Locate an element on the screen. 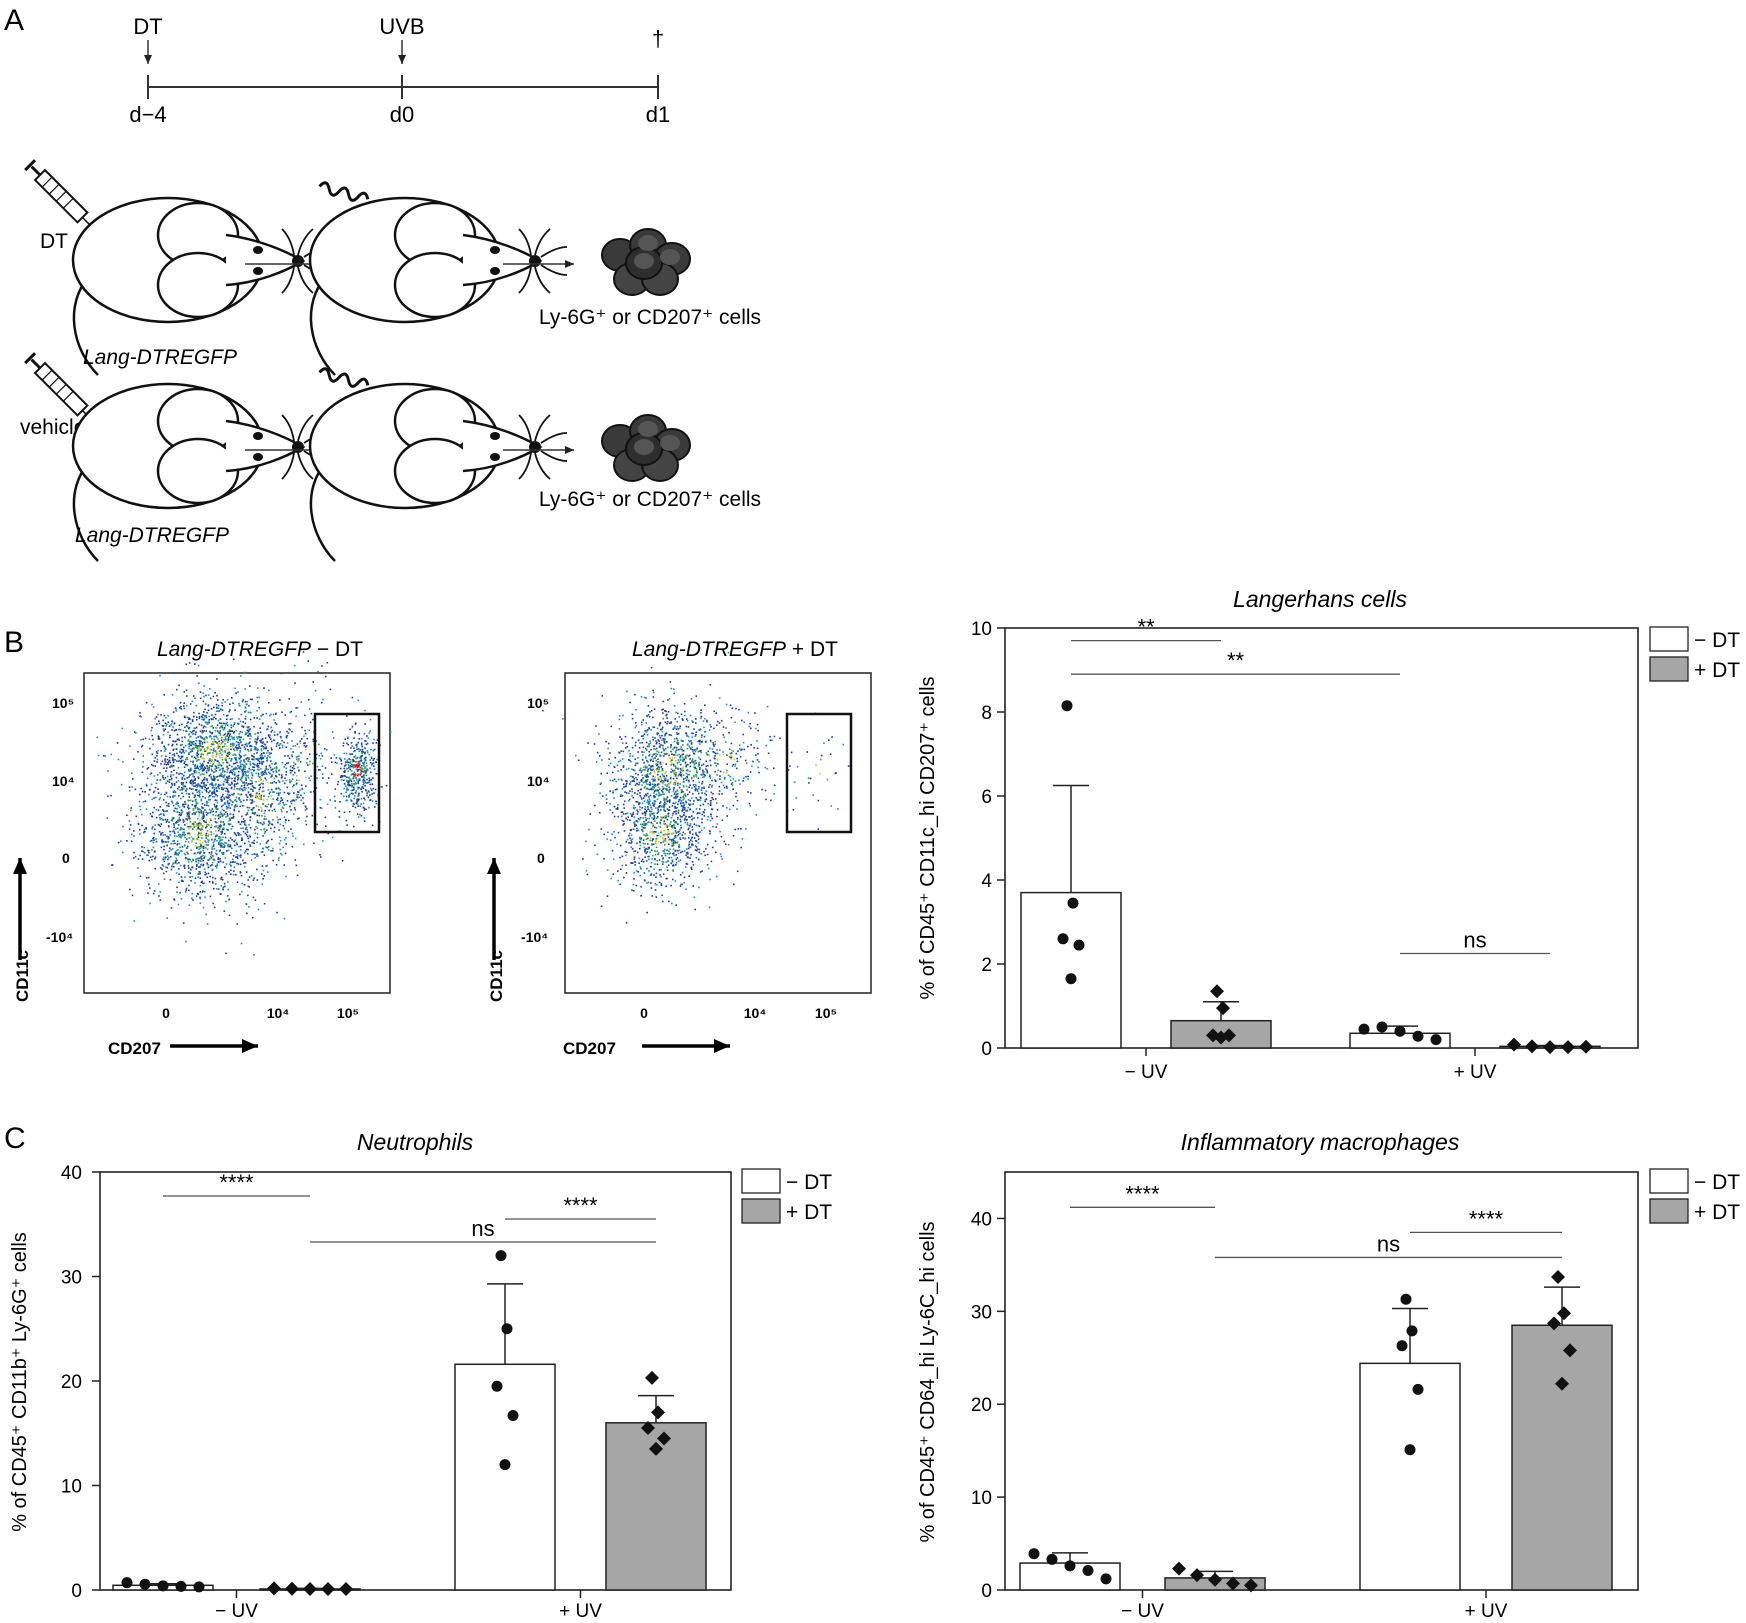  timeline-day-0: d0 is located at coordinates (402, 114).